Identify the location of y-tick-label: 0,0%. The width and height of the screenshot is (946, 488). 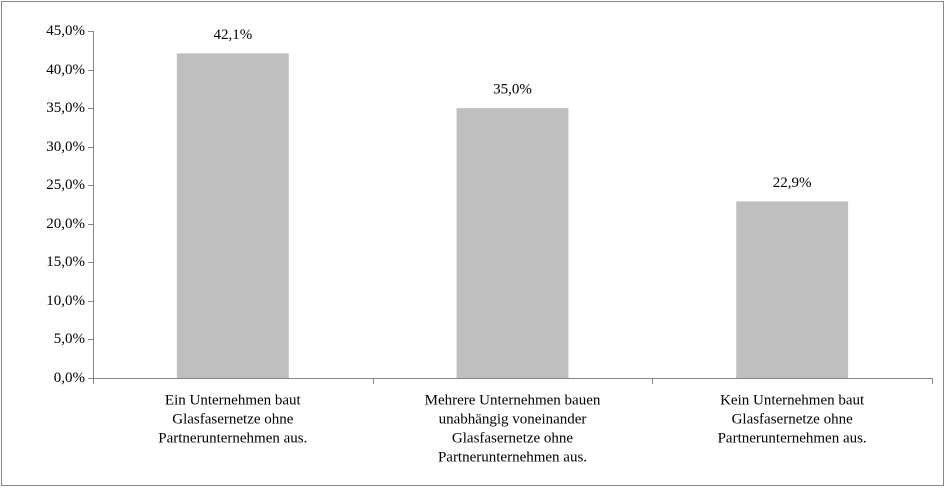
(69, 378).